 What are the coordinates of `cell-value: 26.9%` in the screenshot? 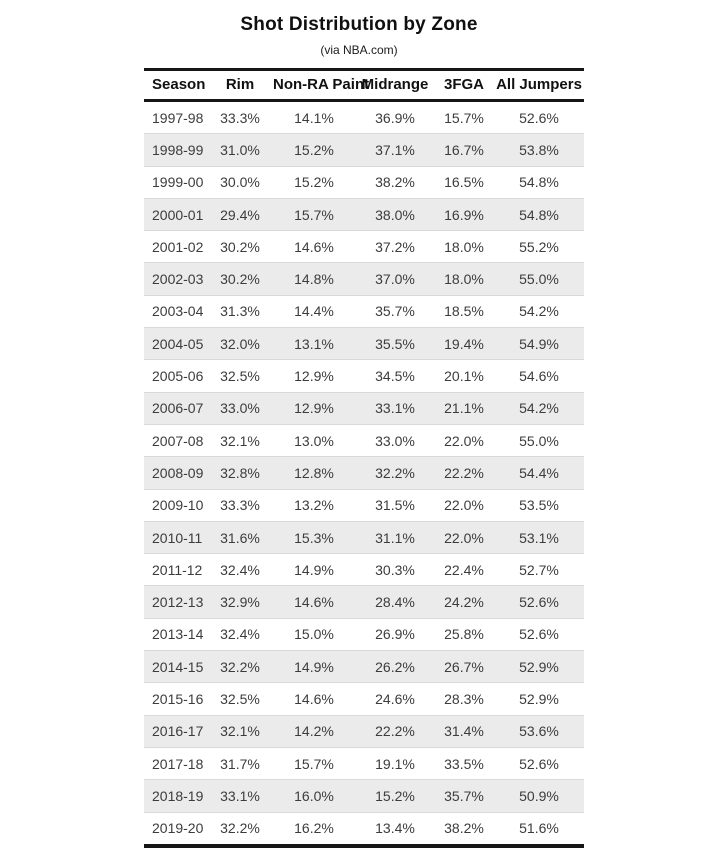 It's located at (395, 634).